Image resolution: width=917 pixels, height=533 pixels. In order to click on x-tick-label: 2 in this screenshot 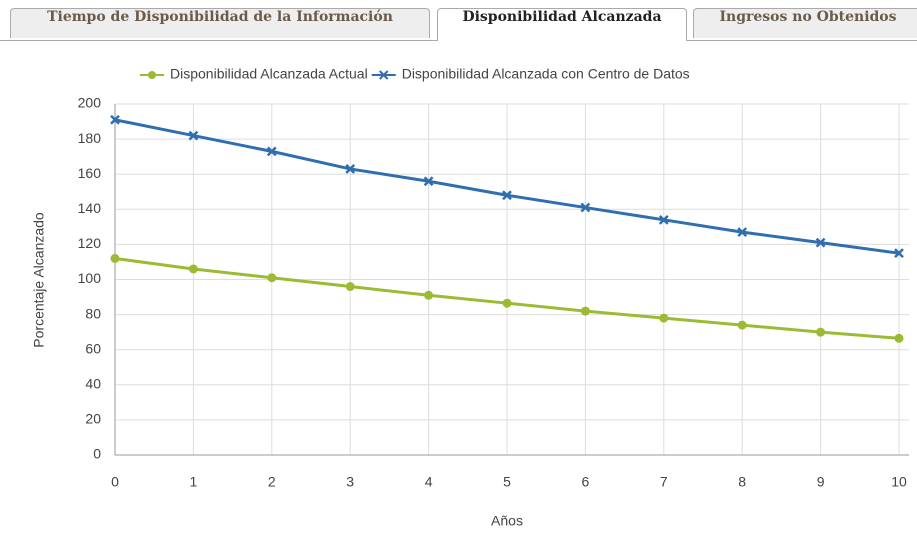, I will do `click(272, 482)`.